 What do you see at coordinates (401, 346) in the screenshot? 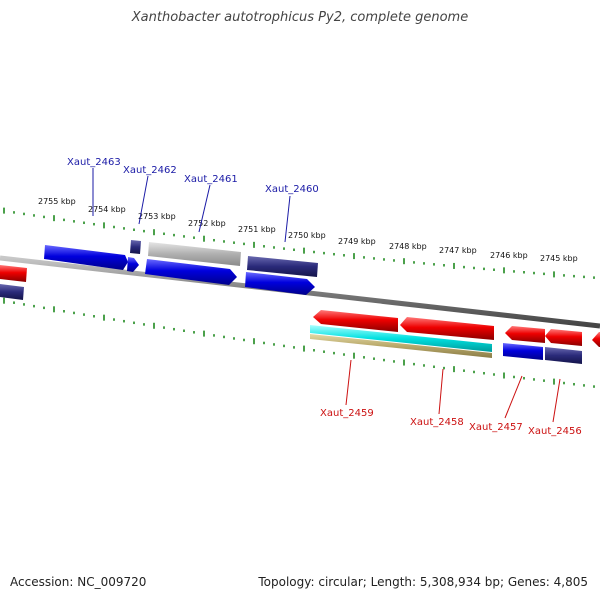
I see `gene-tan-bar` at bounding box center [401, 346].